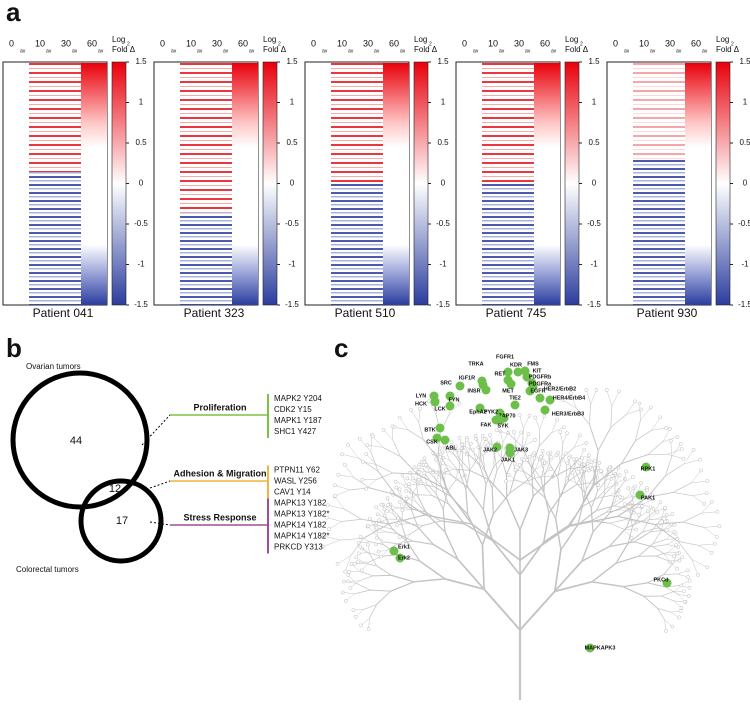 The width and height of the screenshot is (750, 706). I want to click on colorbar-title-sub: 2, so click(732, 44).